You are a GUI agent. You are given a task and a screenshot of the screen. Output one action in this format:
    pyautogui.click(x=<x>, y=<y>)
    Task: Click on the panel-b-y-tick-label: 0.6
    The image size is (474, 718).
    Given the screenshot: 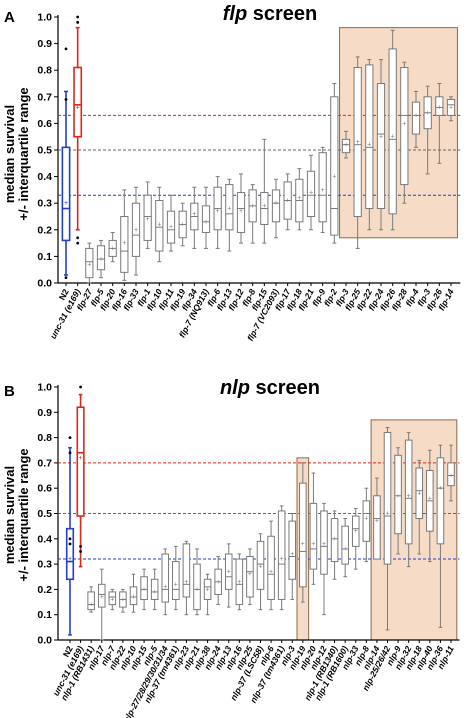 What is the action you would take?
    pyautogui.click(x=44, y=489)
    